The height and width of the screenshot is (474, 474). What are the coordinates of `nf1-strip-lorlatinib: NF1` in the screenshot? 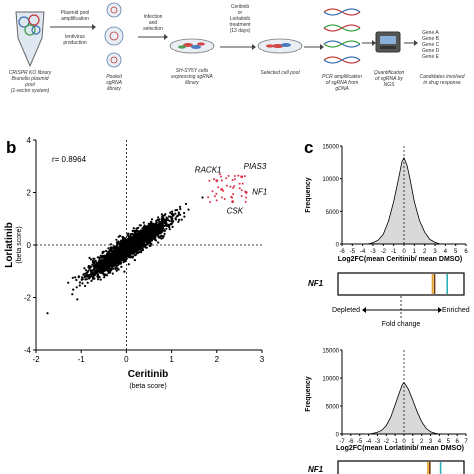 It's located at (386, 467).